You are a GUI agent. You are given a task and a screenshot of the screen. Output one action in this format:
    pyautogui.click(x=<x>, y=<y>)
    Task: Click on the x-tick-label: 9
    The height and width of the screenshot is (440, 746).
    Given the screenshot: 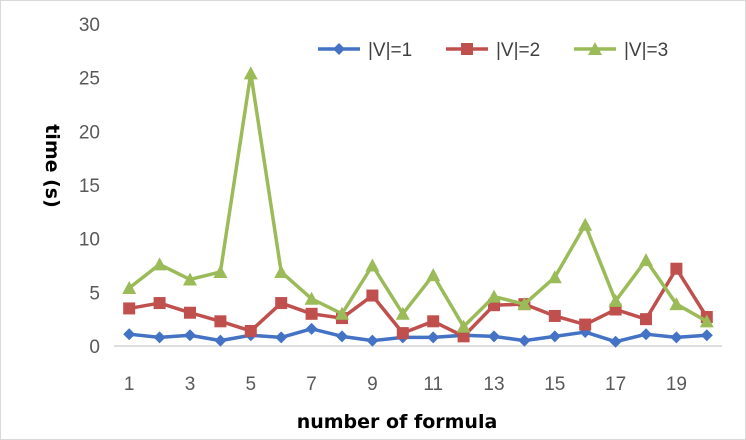 What is the action you would take?
    pyautogui.click(x=372, y=384)
    